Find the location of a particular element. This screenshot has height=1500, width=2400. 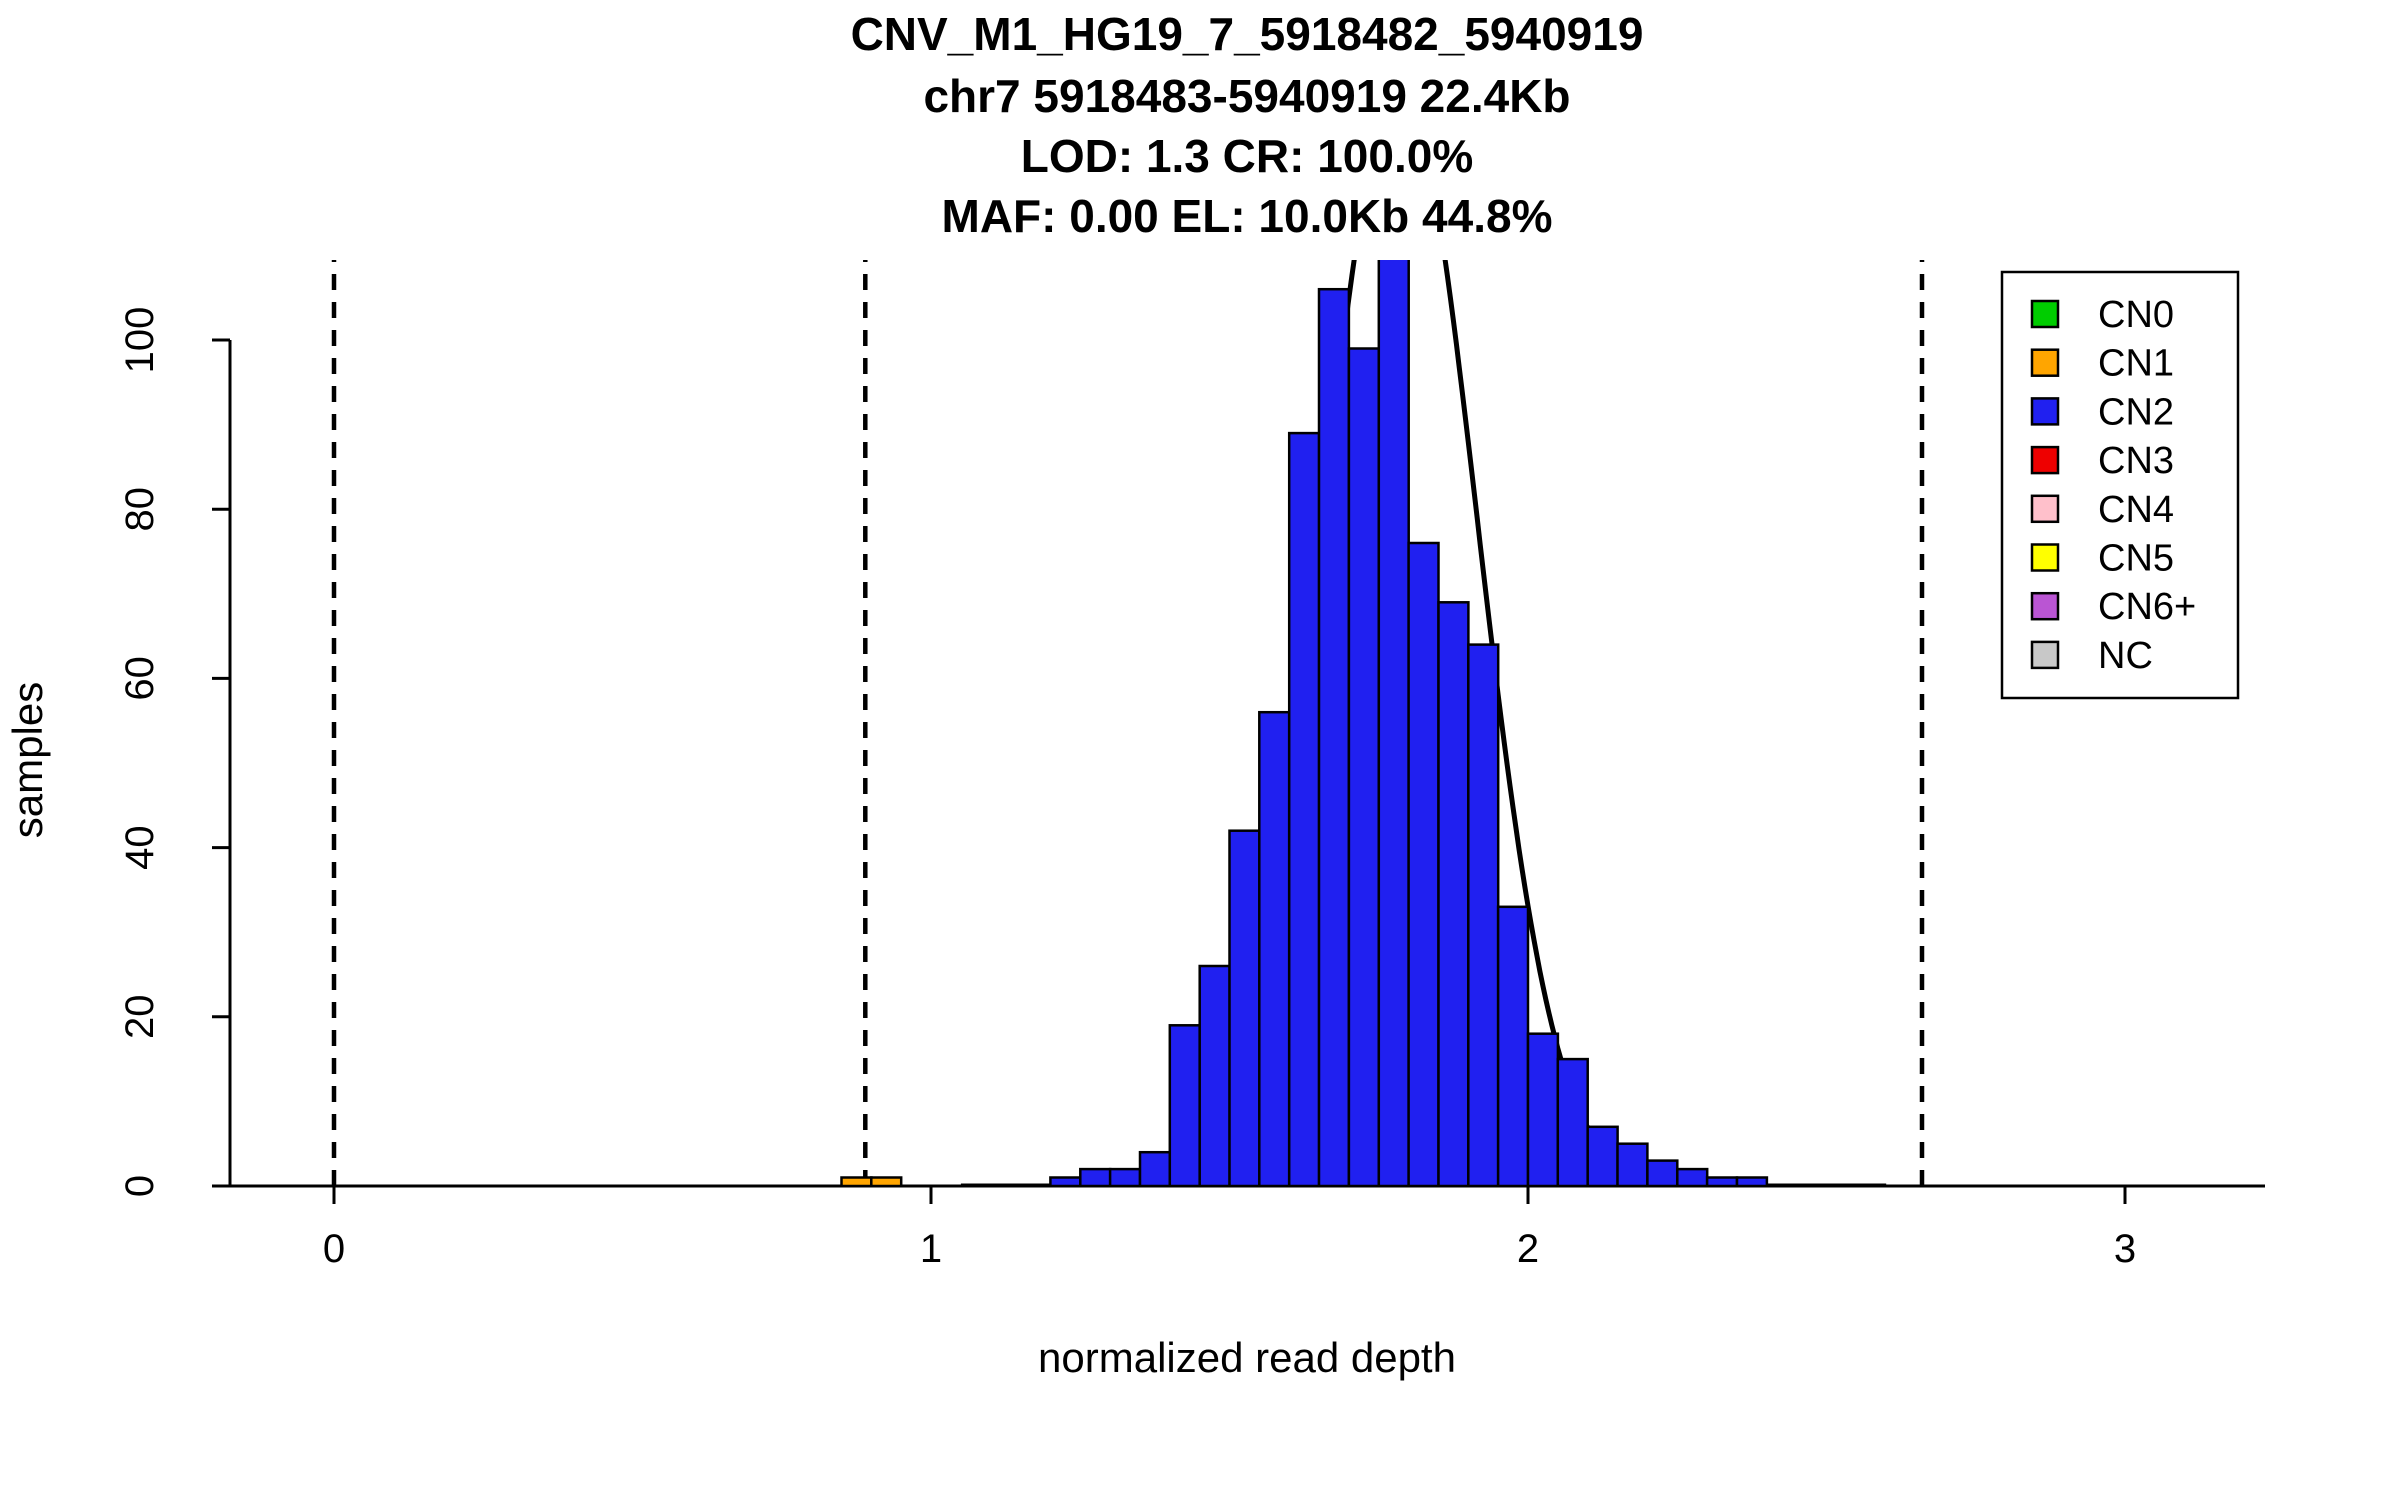

y-tick-label: 40 is located at coordinates (140, 847).